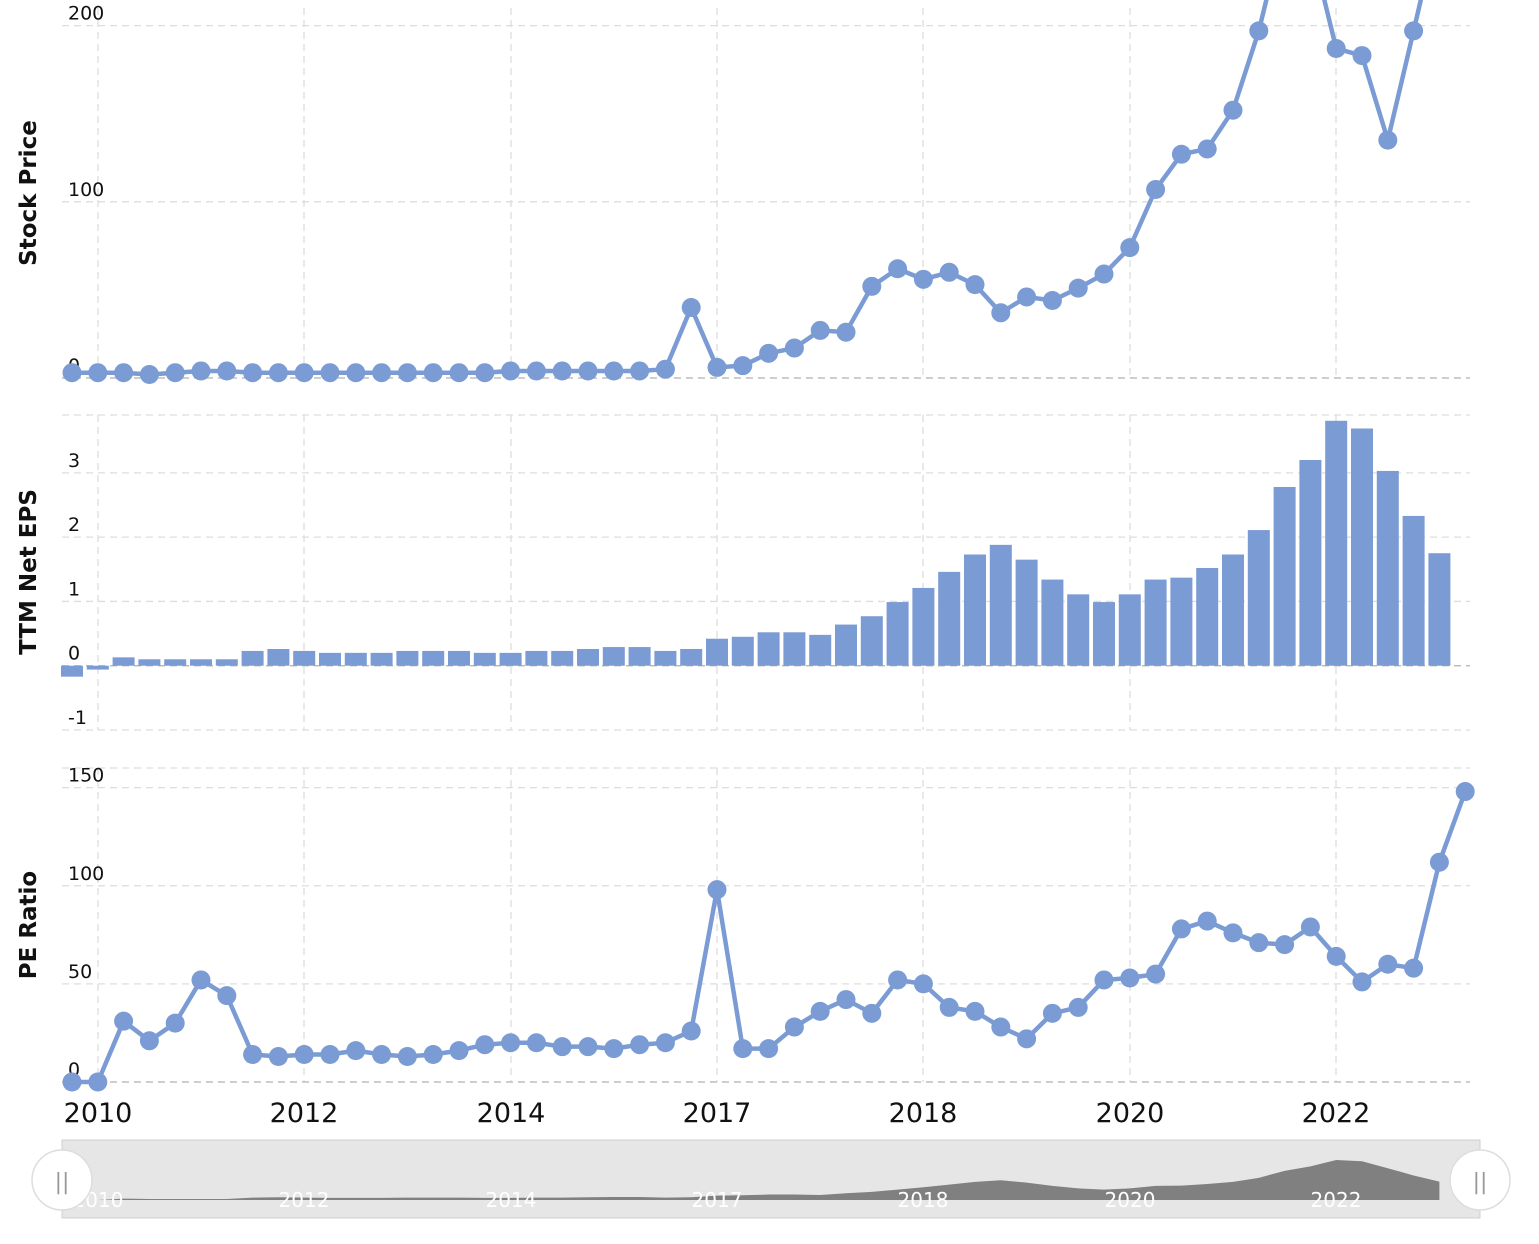 The width and height of the screenshot is (1539, 1244). Describe the element at coordinates (1480, 1180) in the screenshot. I see `navigator-right-handle-circle` at that location.